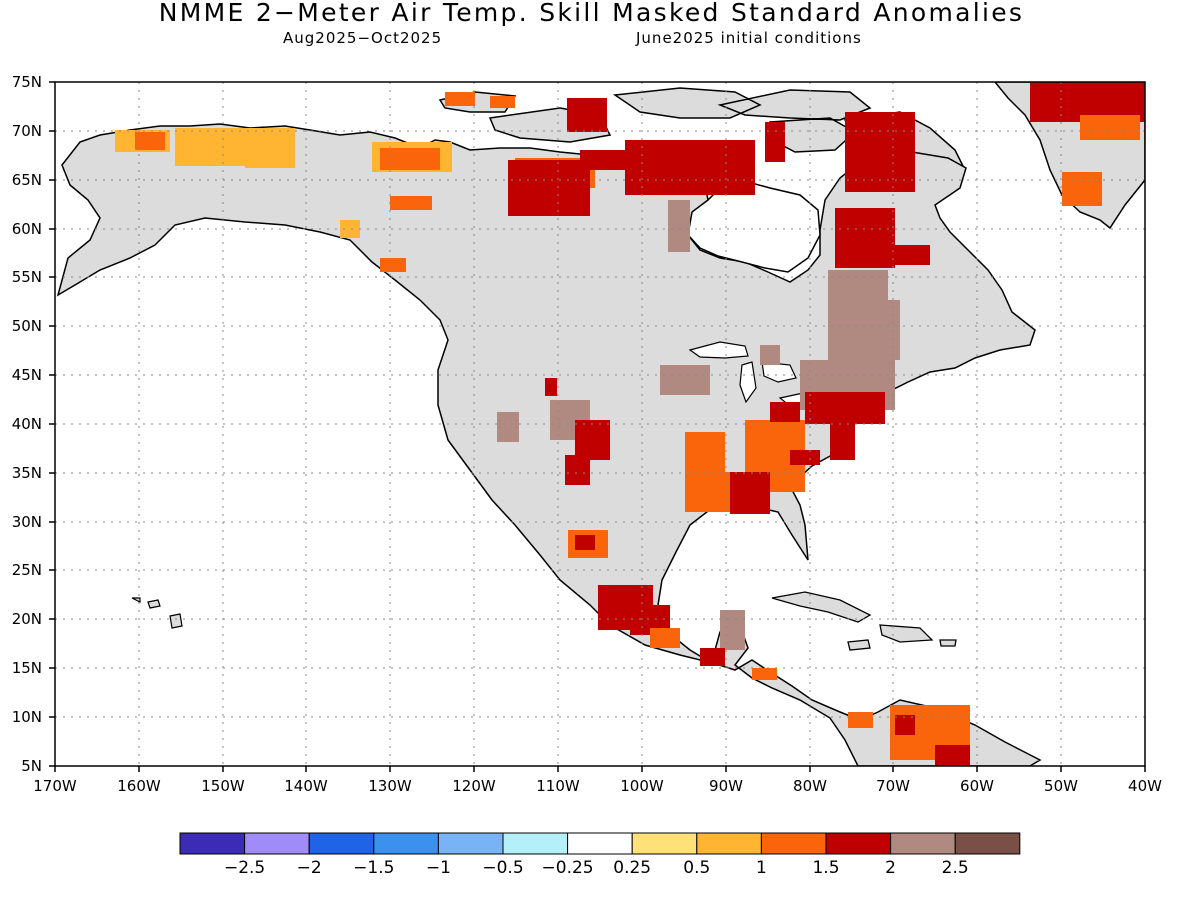 The height and width of the screenshot is (900, 1200). What do you see at coordinates (1145, 786) in the screenshot?
I see `lon-label: 40W` at bounding box center [1145, 786].